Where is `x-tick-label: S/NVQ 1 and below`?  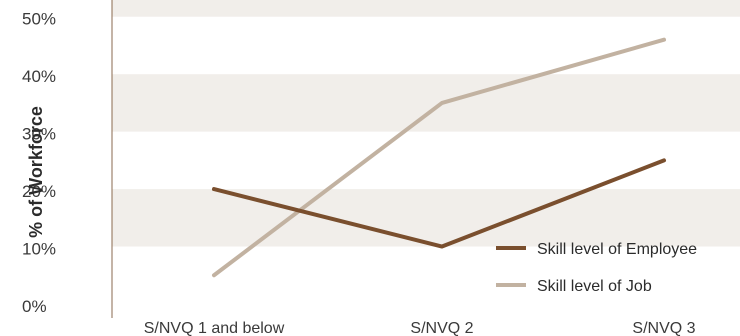 x-tick-label: S/NVQ 1 and below is located at coordinates (214, 328).